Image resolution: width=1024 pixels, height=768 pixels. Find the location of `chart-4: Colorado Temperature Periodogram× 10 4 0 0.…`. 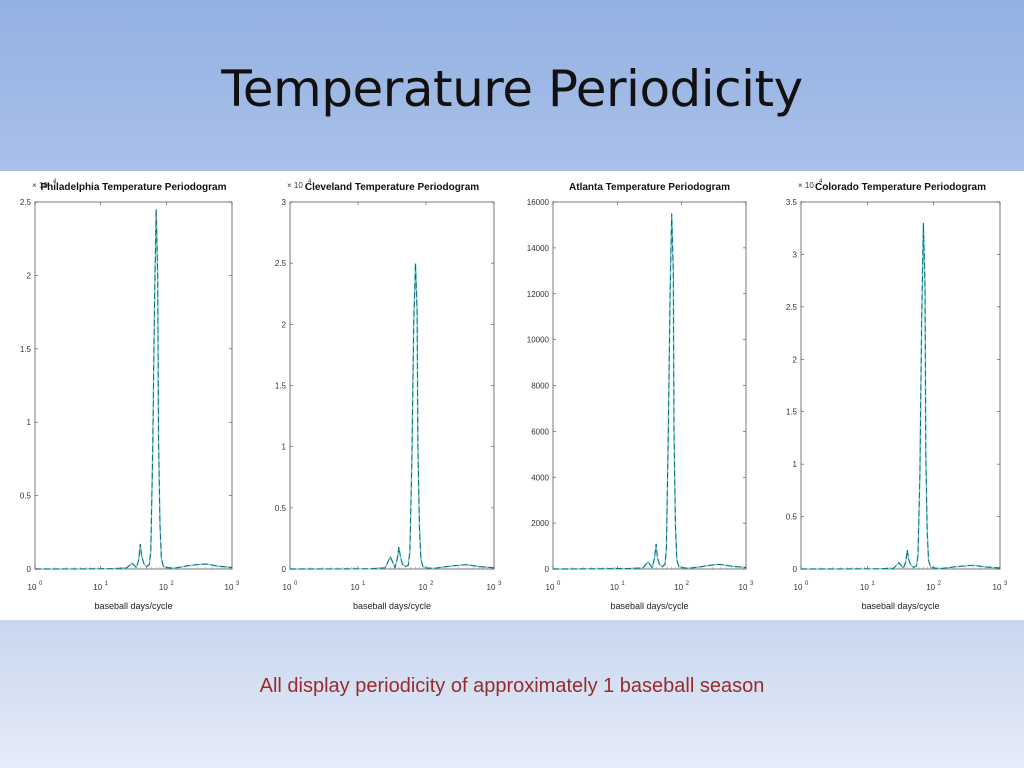

chart-4: Colorado Temperature Periodogram× 10 4 0 0.… is located at coordinates (897, 395).